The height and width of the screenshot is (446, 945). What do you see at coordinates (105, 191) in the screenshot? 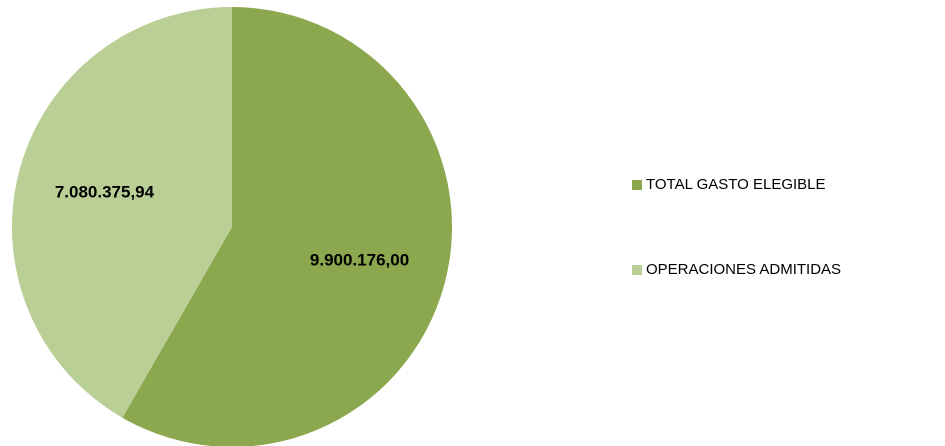
I see `data-label: 7.080.375,94` at bounding box center [105, 191].